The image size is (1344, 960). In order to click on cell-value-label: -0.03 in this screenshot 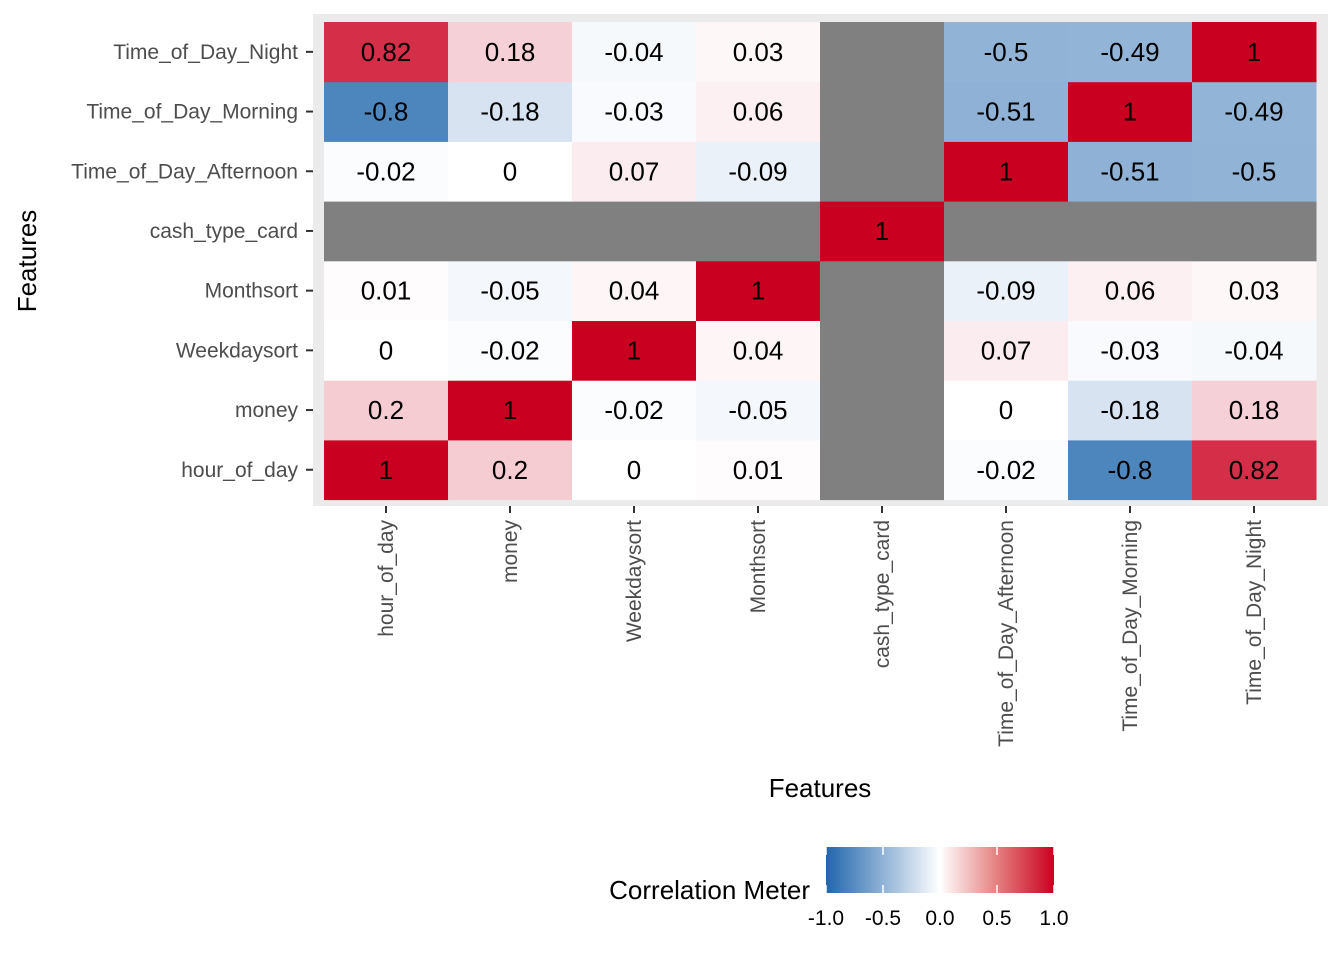, I will do `click(633, 112)`.